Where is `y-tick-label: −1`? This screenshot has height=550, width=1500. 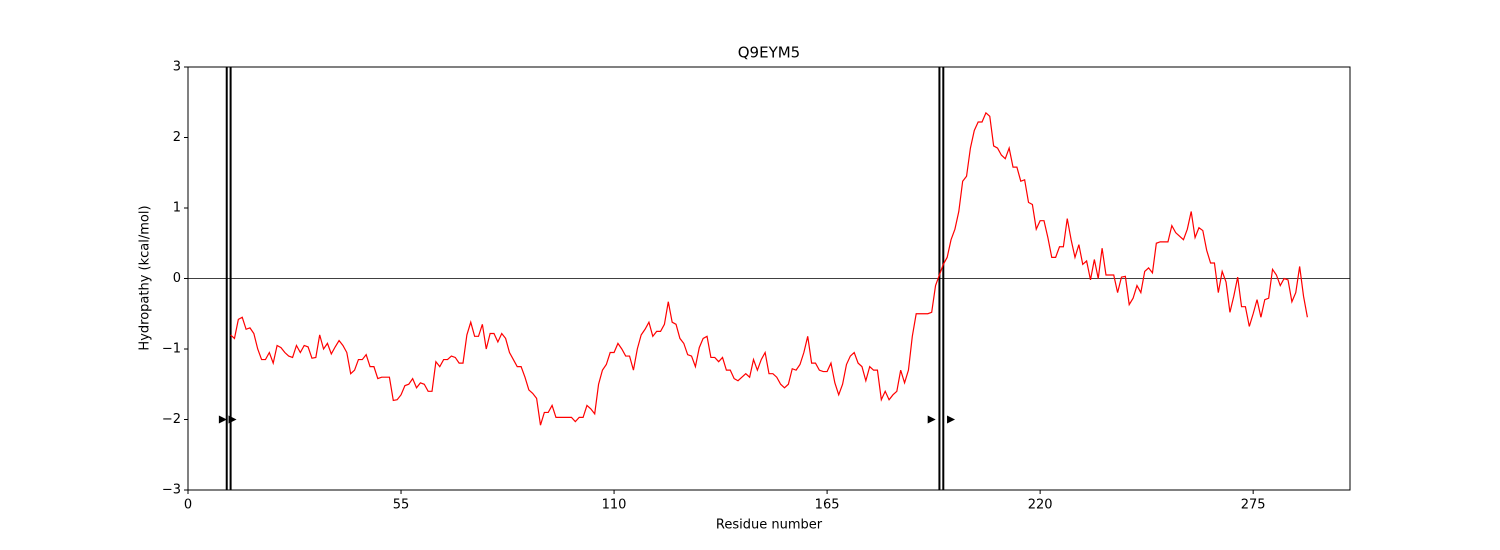
y-tick-label: −1 is located at coordinates (171, 349).